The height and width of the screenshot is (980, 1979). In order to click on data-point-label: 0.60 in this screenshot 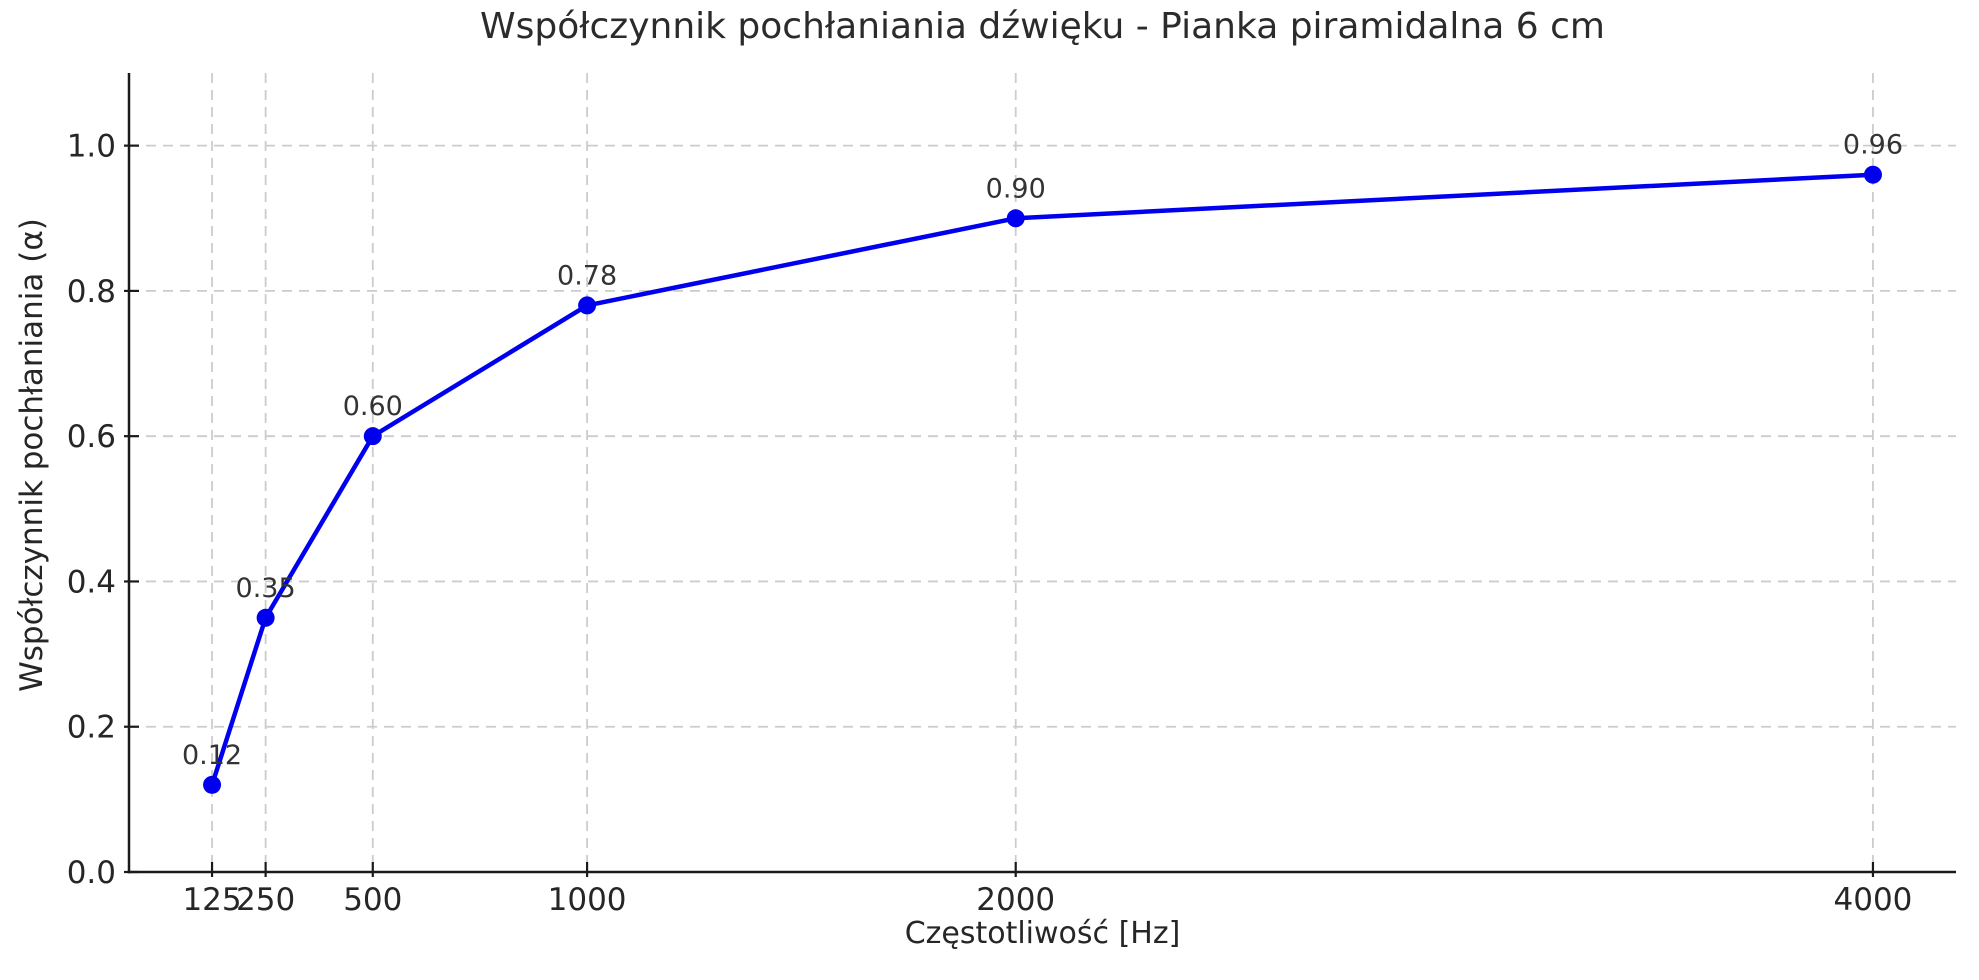, I will do `click(373, 406)`.